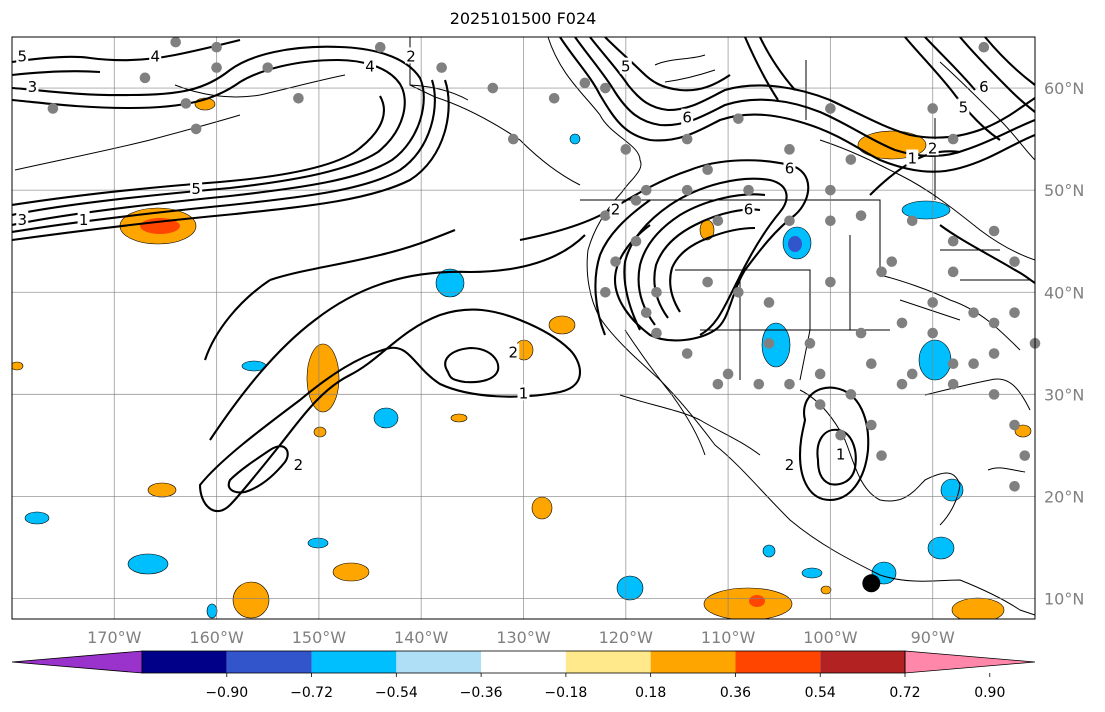 The image size is (1105, 712). I want to click on longitude-tick-label: 120°W, so click(626, 637).